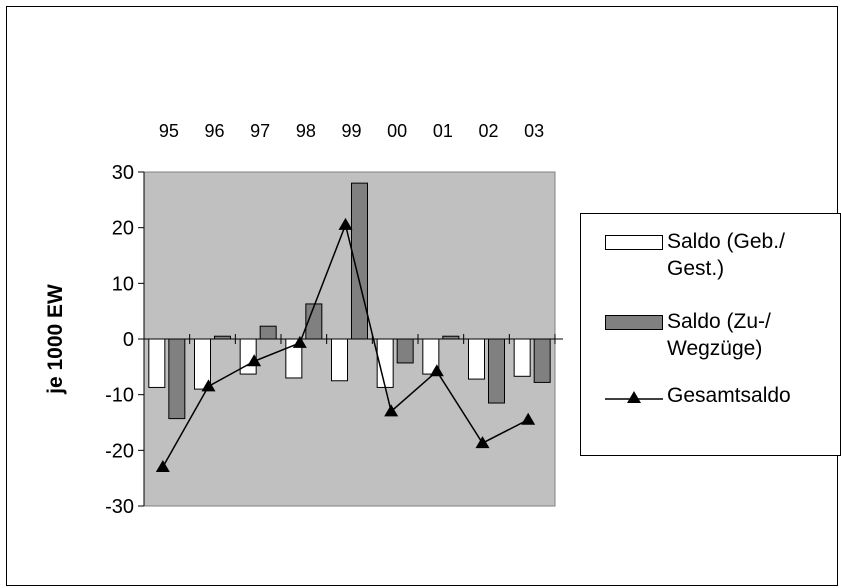  What do you see at coordinates (119, 396) in the screenshot?
I see `y-tick-label: -10` at bounding box center [119, 396].